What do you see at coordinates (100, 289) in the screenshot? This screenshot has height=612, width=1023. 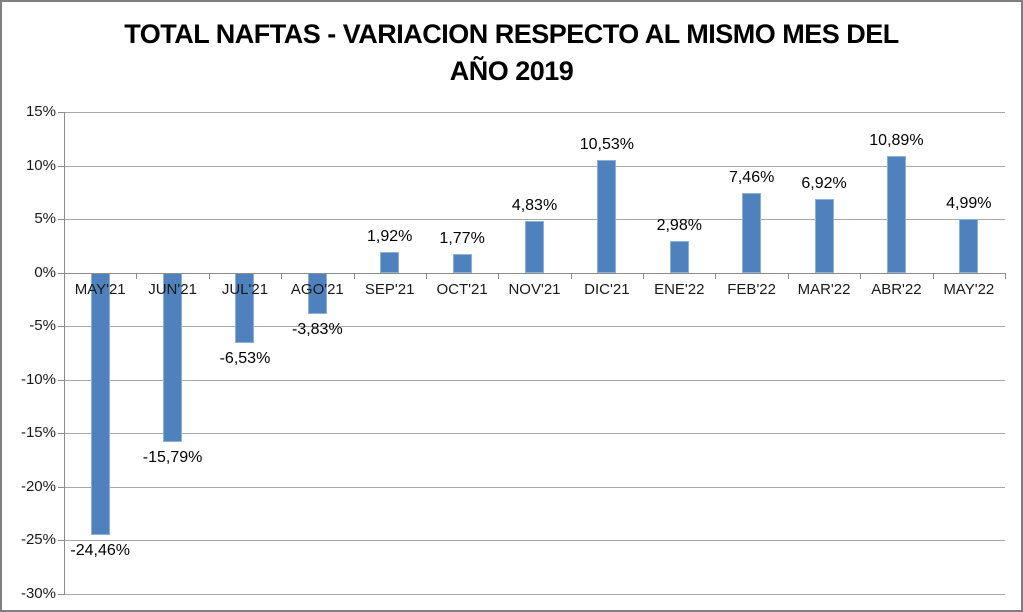 I see `category-label: MAY'21` at bounding box center [100, 289].